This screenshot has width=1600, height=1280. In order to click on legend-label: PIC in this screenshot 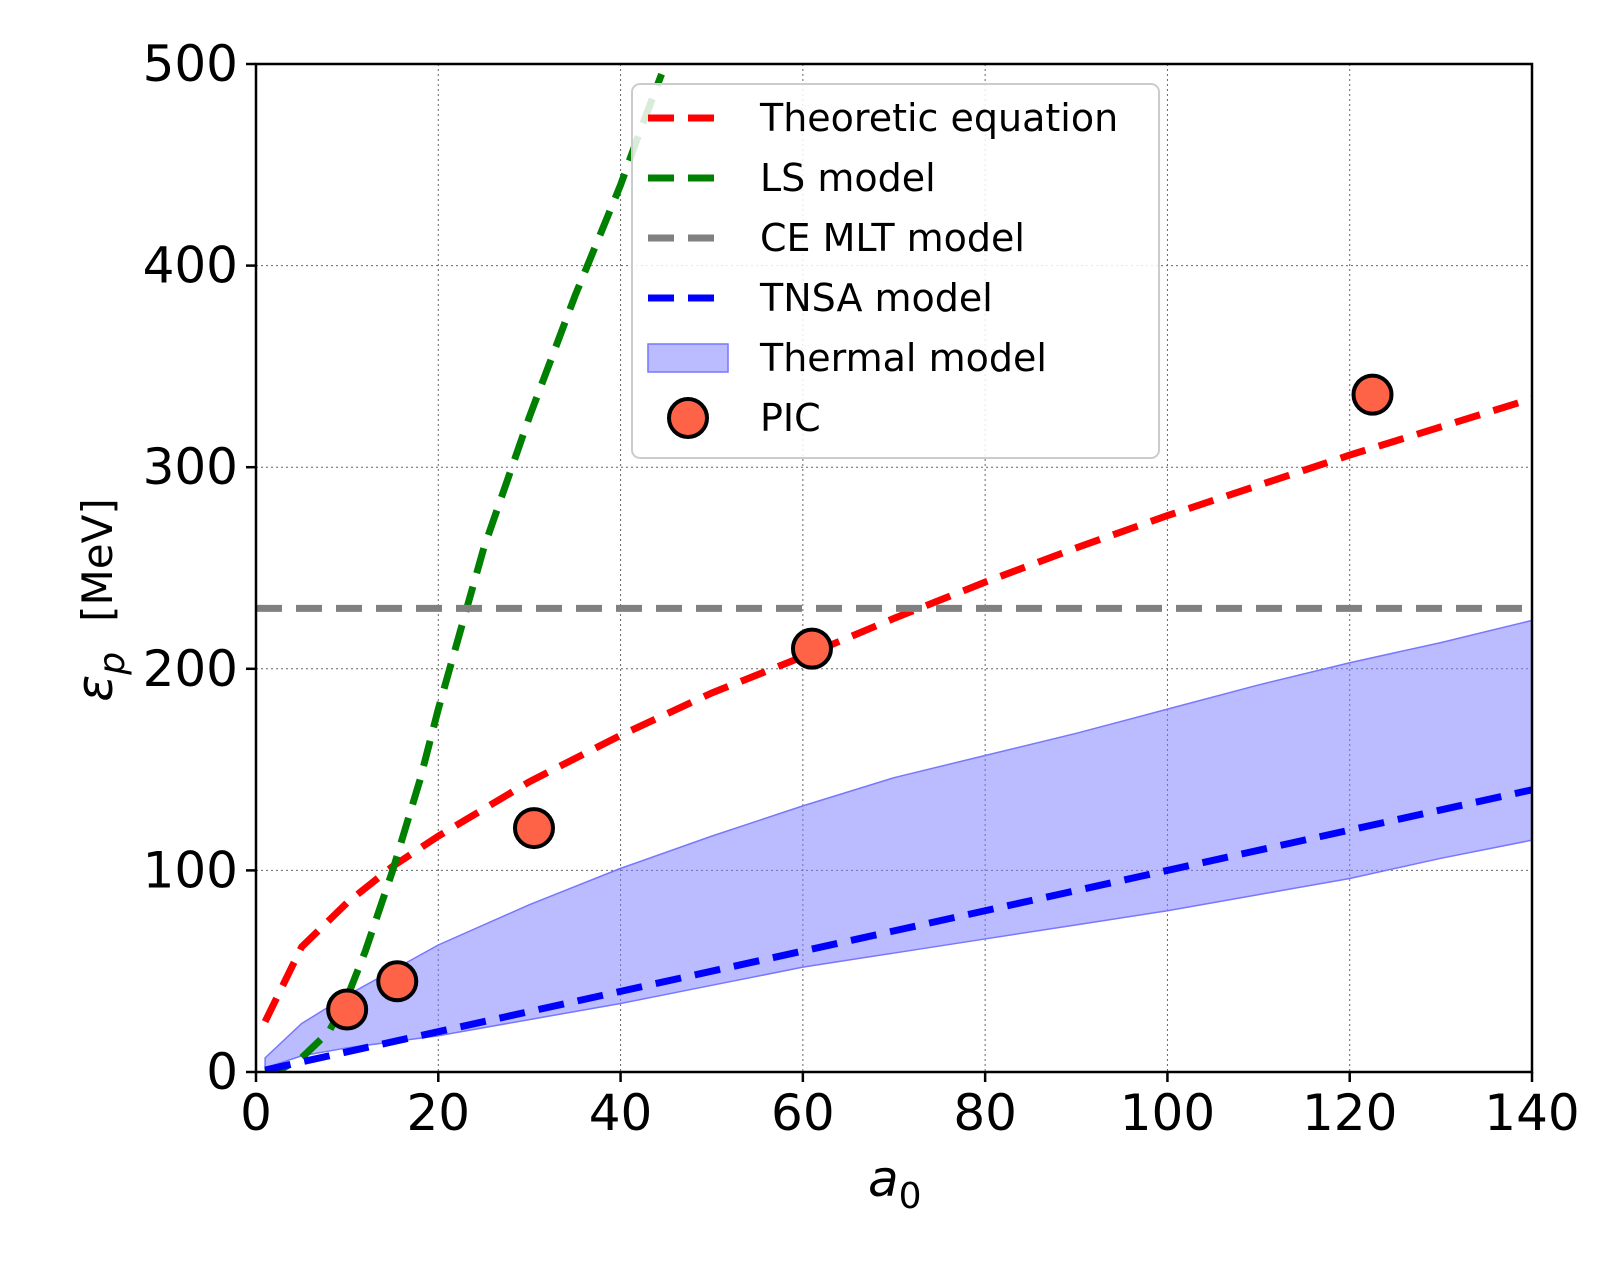, I will do `click(790, 418)`.